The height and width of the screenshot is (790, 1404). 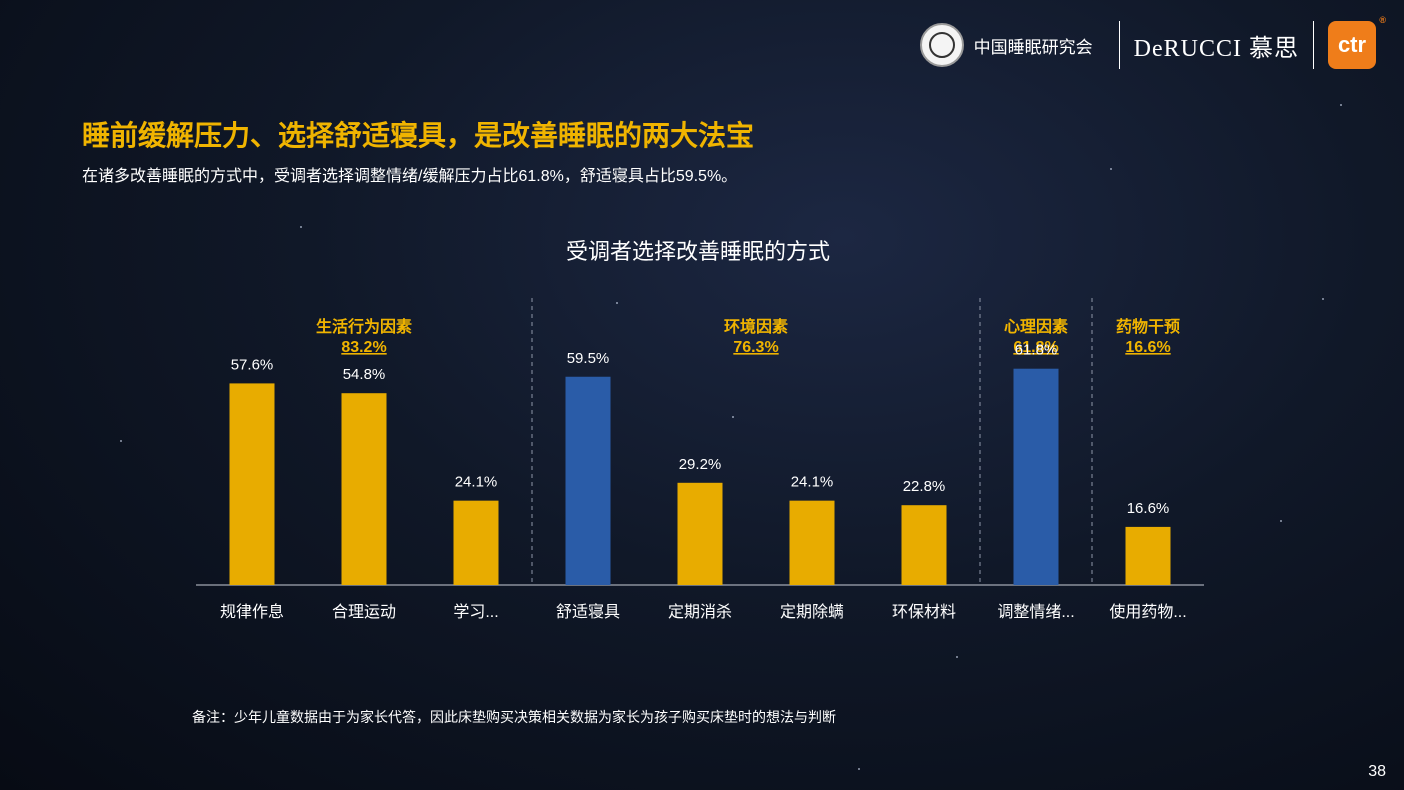 What do you see at coordinates (1377, 771) in the screenshot?
I see `page-number: 38` at bounding box center [1377, 771].